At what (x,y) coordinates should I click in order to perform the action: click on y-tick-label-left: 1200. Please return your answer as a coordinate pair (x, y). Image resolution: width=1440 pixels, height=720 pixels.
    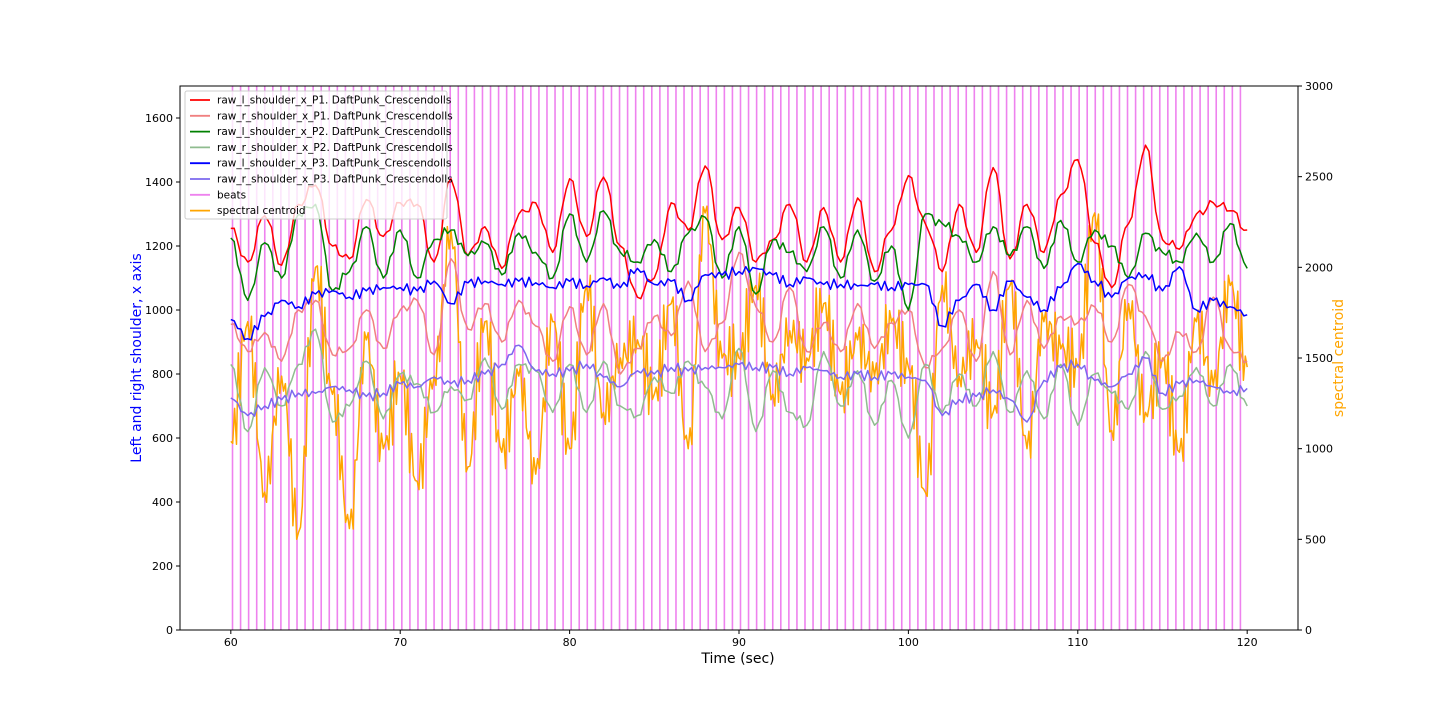
    Looking at the image, I should click on (159, 246).